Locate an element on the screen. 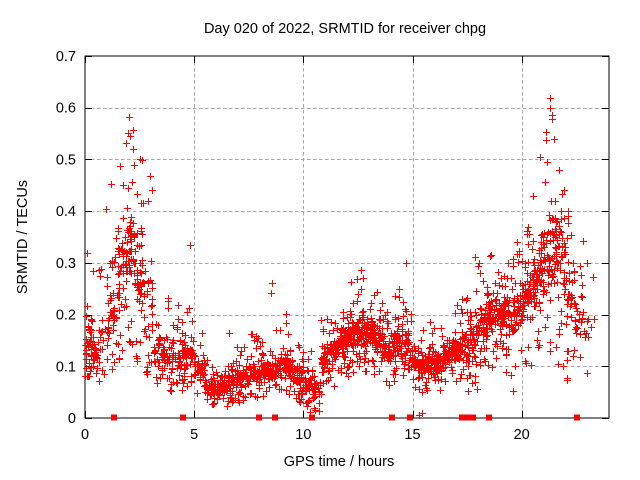 This screenshot has width=640, height=480. x-tick-label: 10 is located at coordinates (303, 435).